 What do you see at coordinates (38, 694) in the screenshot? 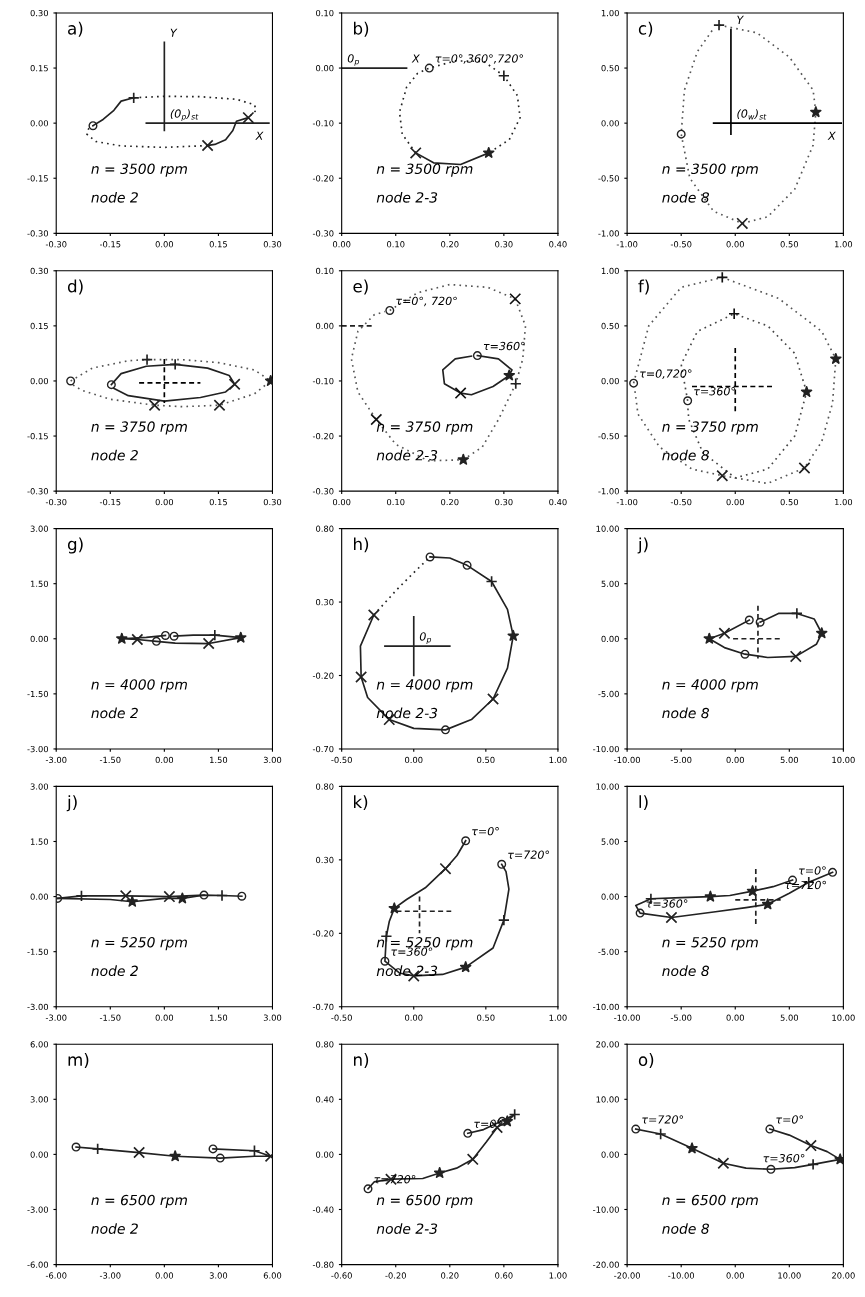
I see `y-tick-label: -1.50` at bounding box center [38, 694].